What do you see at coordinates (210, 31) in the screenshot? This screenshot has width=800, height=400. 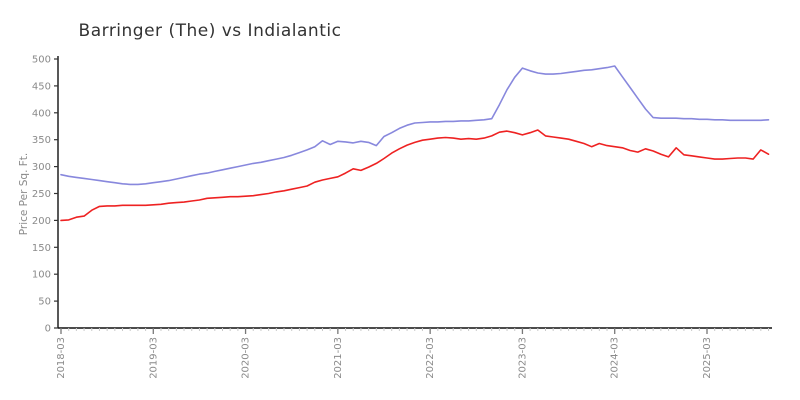 I see `chart-title: Barringer (The) vs Indialantic` at bounding box center [210, 31].